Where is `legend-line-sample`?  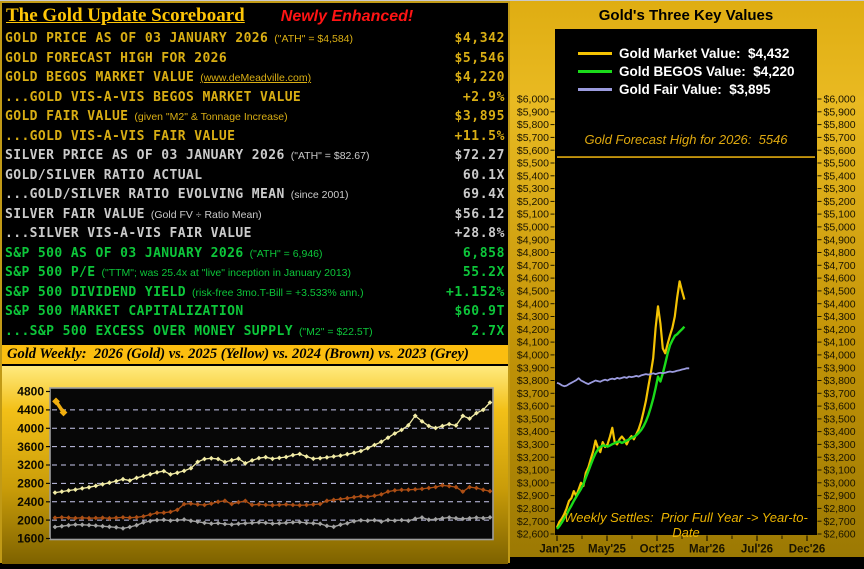 legend-line-sample is located at coordinates (595, 53).